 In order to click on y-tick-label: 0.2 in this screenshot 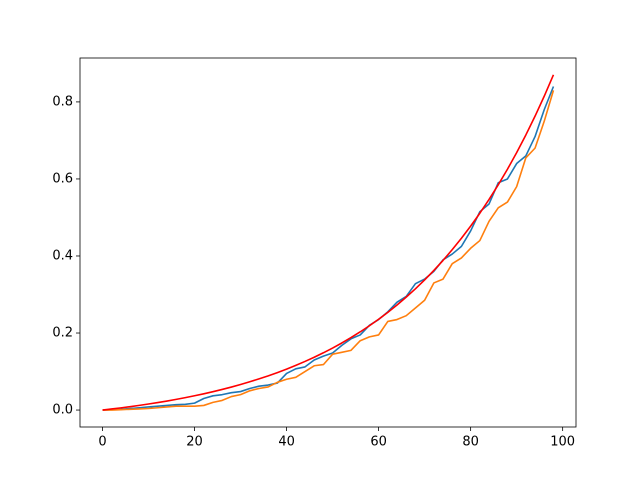, I will do `click(62, 333)`.